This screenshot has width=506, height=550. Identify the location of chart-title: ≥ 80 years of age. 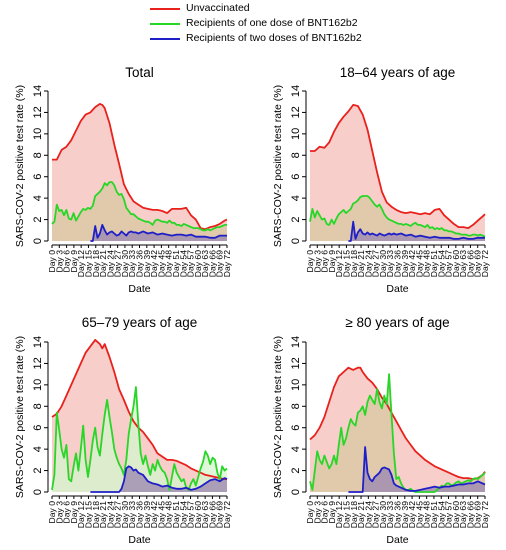
(397, 322).